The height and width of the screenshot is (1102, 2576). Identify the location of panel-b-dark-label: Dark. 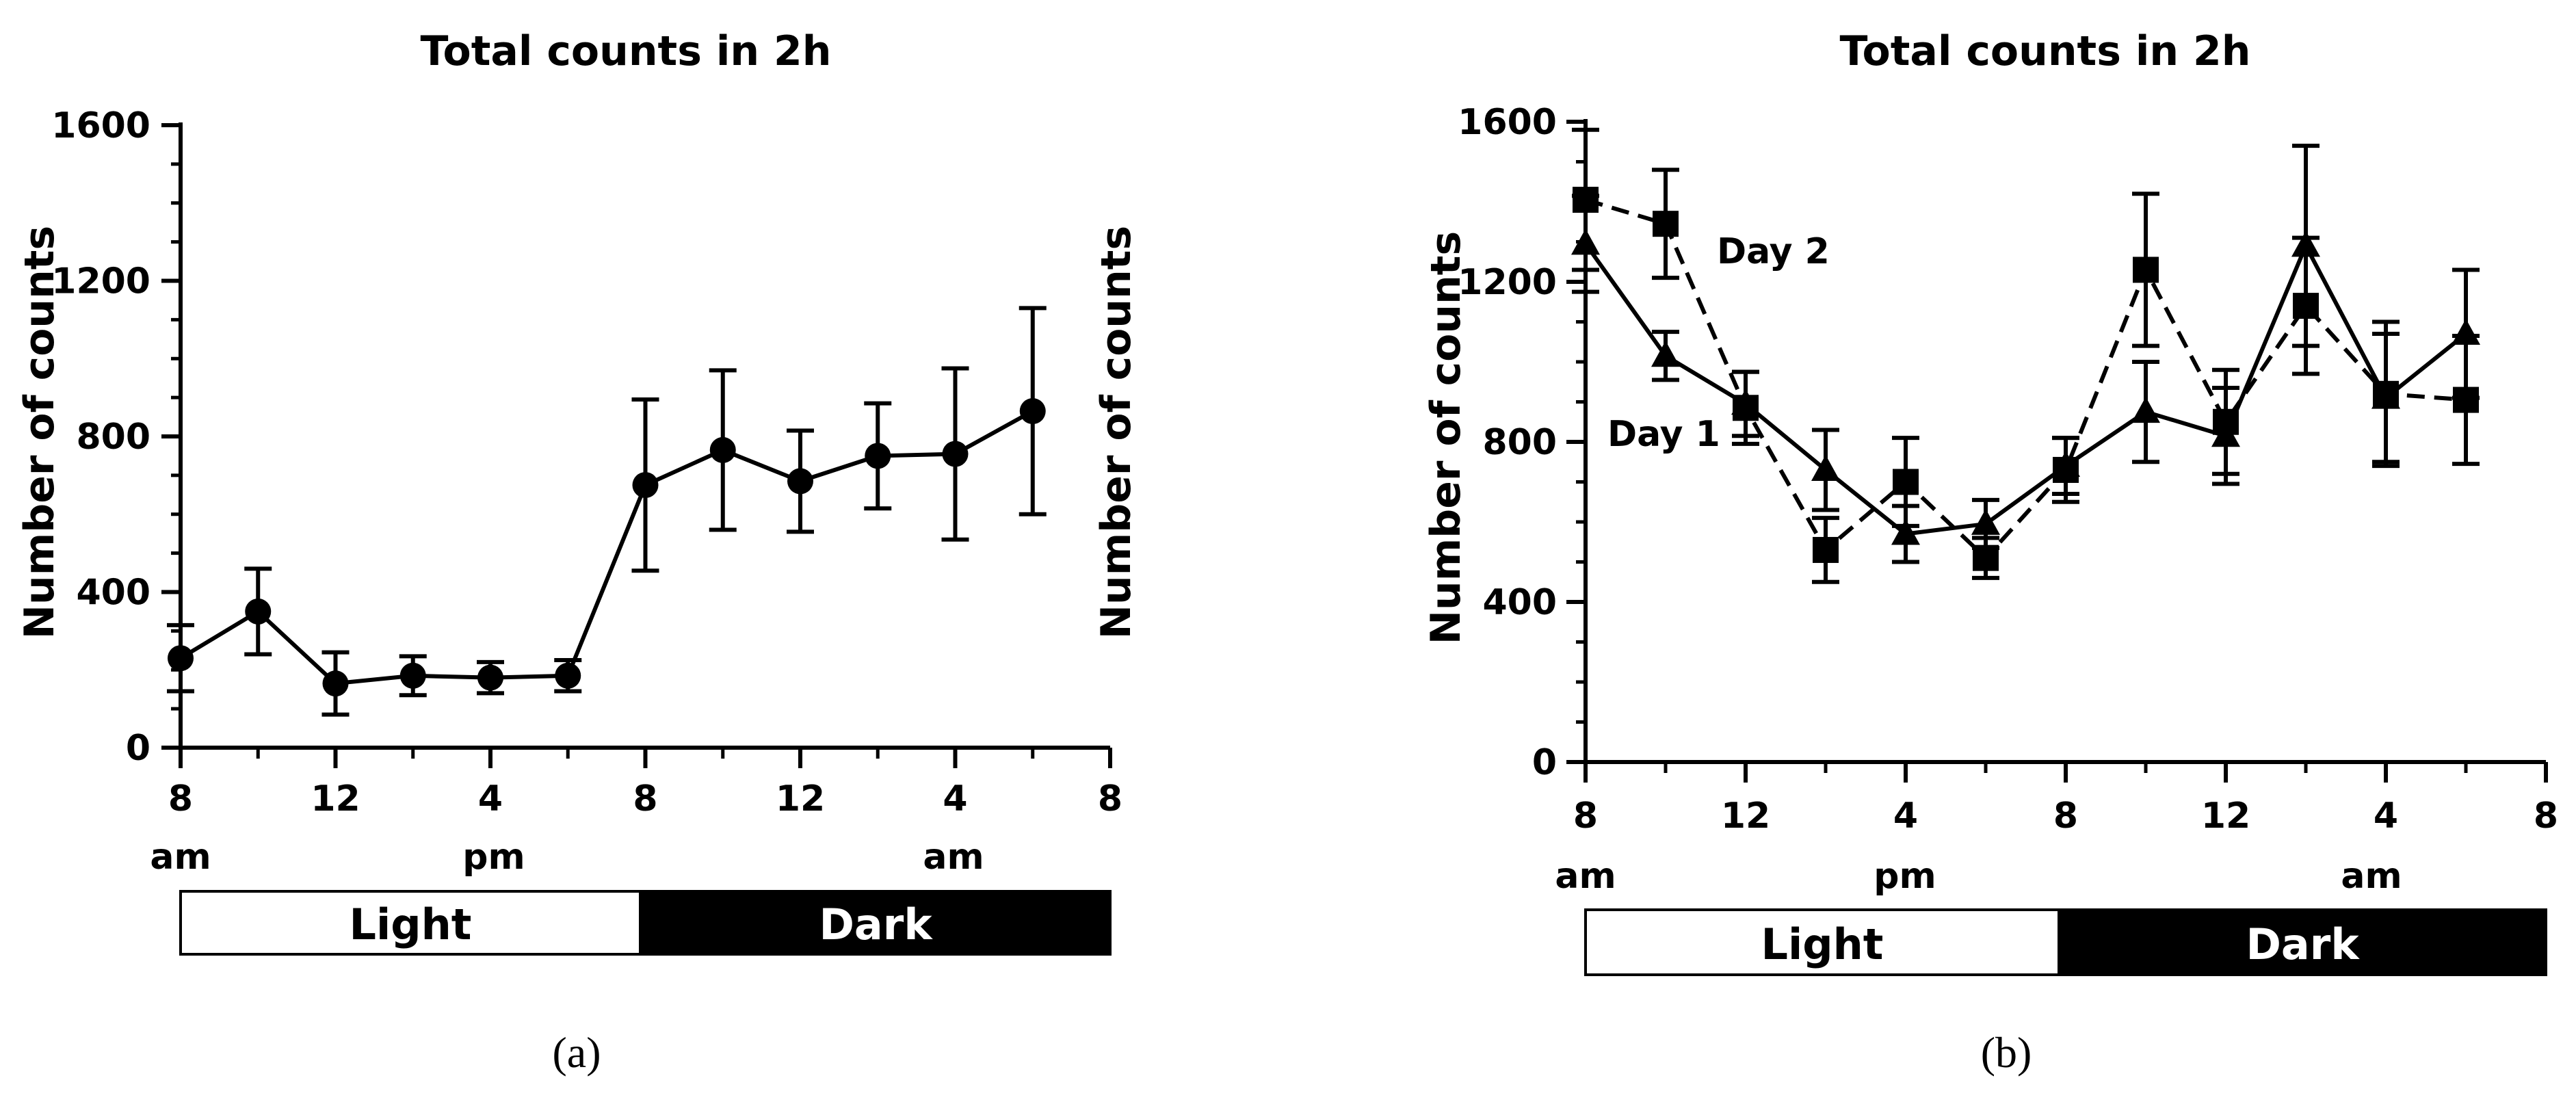
(2303, 944).